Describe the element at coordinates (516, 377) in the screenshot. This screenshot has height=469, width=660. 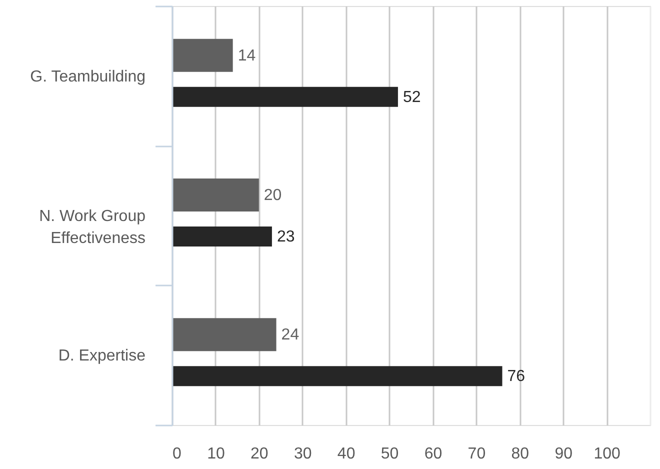
I see `data-label: 76` at that location.